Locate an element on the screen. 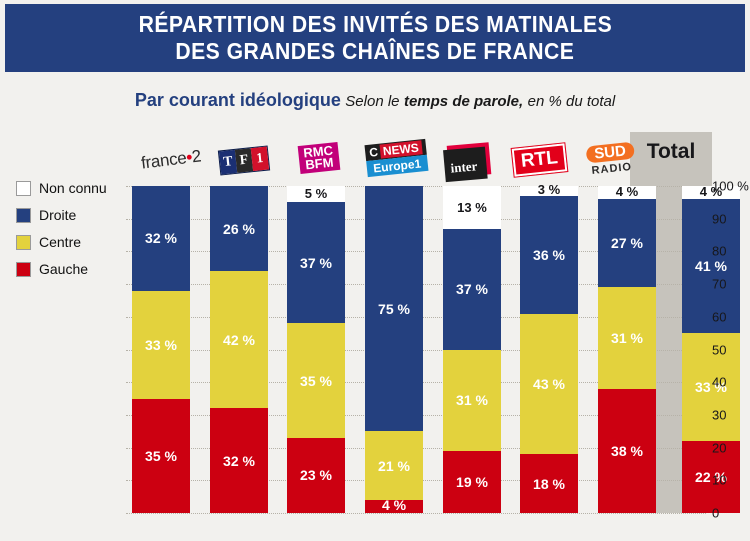 This screenshot has width=750, height=541. bar-segment-value-label: 19 % is located at coordinates (472, 481).